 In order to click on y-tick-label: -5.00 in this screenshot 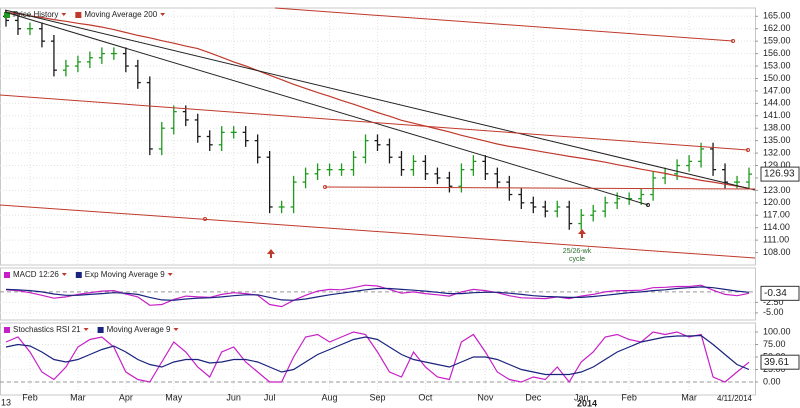, I will do `click(773, 312)`.